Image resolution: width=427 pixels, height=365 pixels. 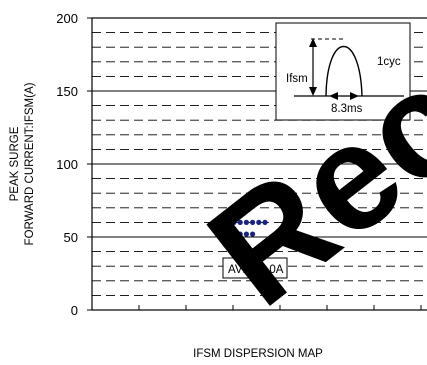 I want to click on average-annotation: AVE:56.0A, so click(x=255, y=268).